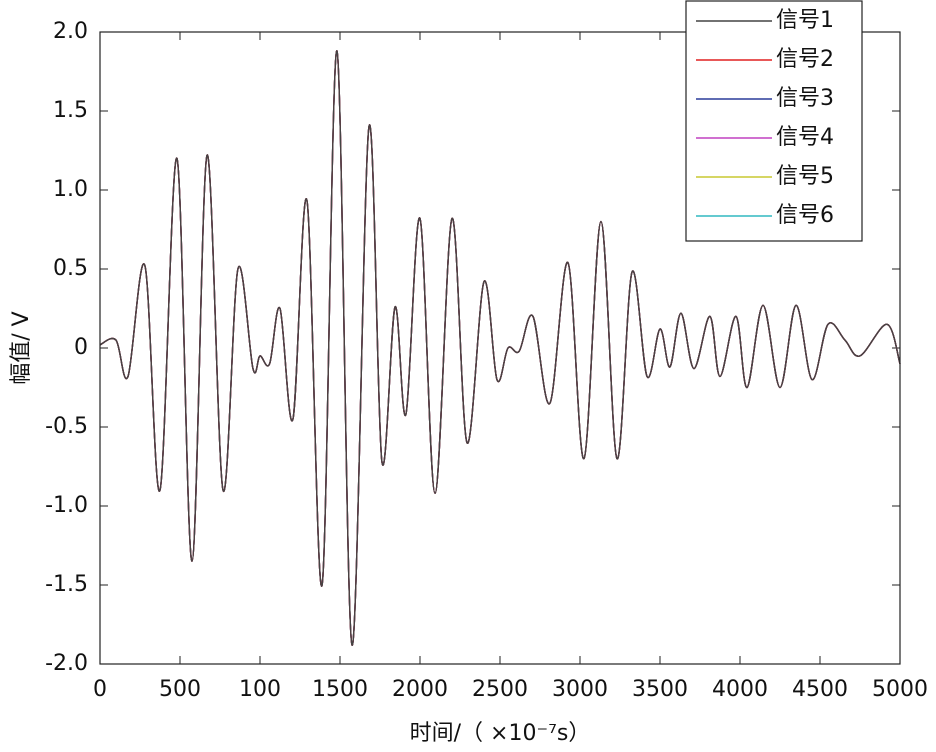 The image size is (936, 752). Describe the element at coordinates (70, 31) in the screenshot. I see `y-tick-label: 2.0` at that location.